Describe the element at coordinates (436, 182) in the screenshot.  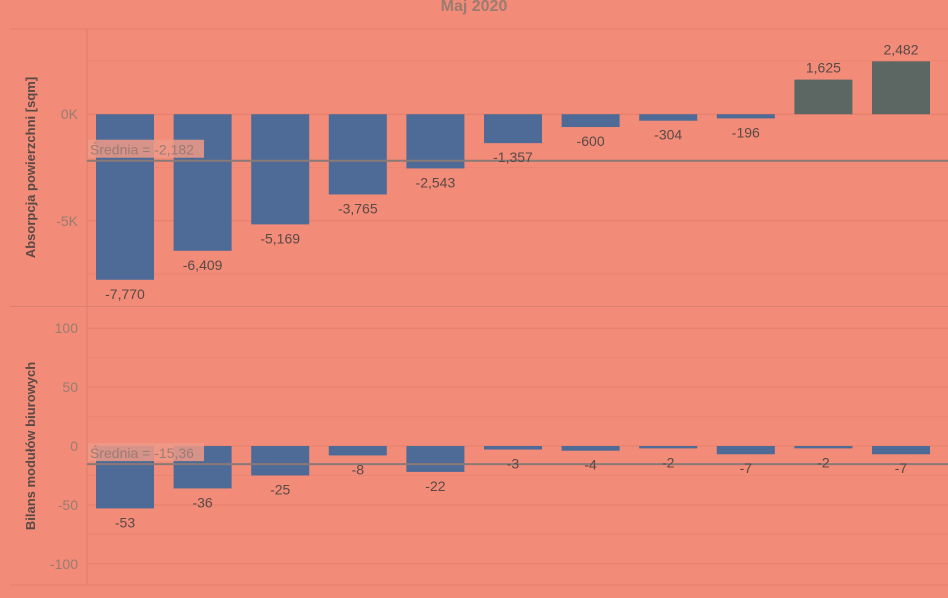
I see `panel-1-value-label: -2,543` at that location.